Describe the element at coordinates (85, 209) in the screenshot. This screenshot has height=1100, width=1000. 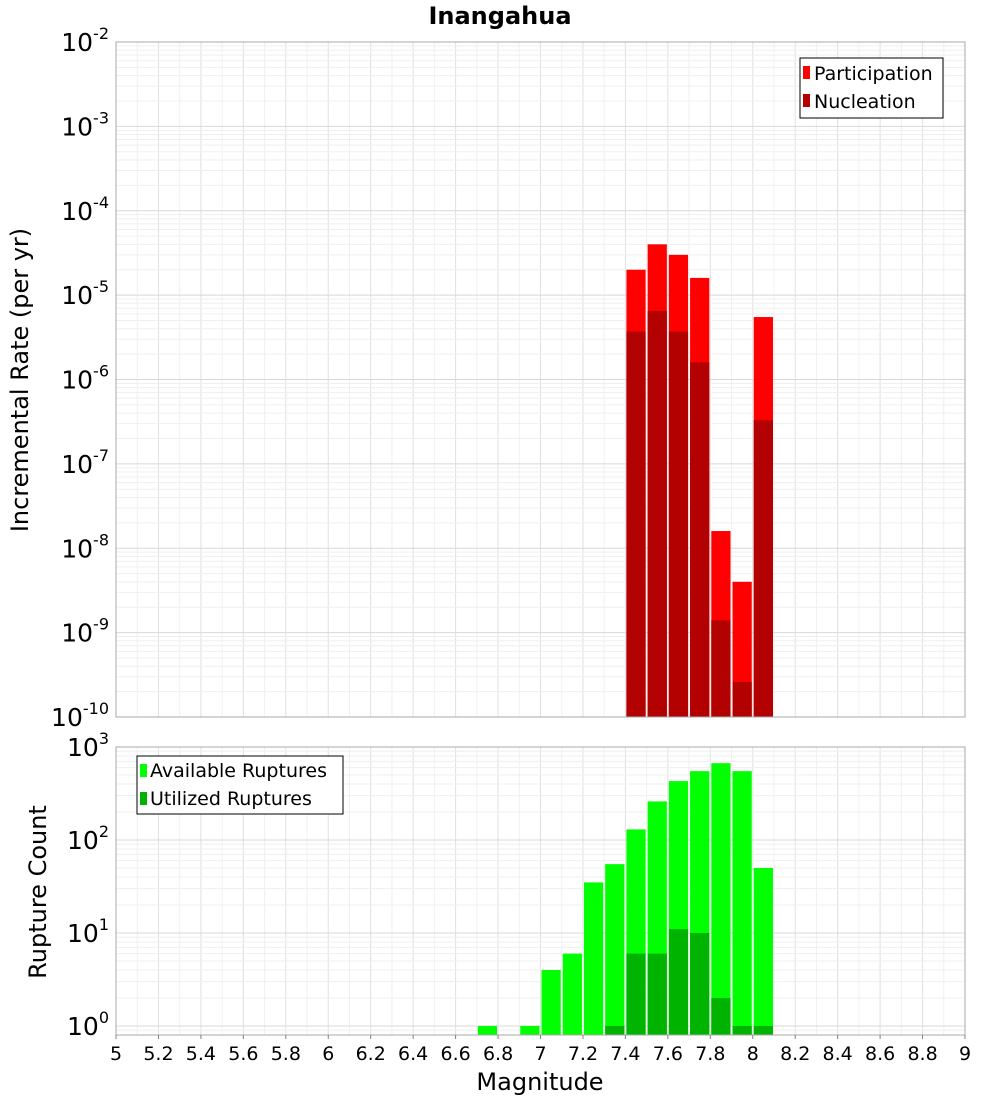
I see `rate-y-tick-label: 10⁻⁴` at that location.